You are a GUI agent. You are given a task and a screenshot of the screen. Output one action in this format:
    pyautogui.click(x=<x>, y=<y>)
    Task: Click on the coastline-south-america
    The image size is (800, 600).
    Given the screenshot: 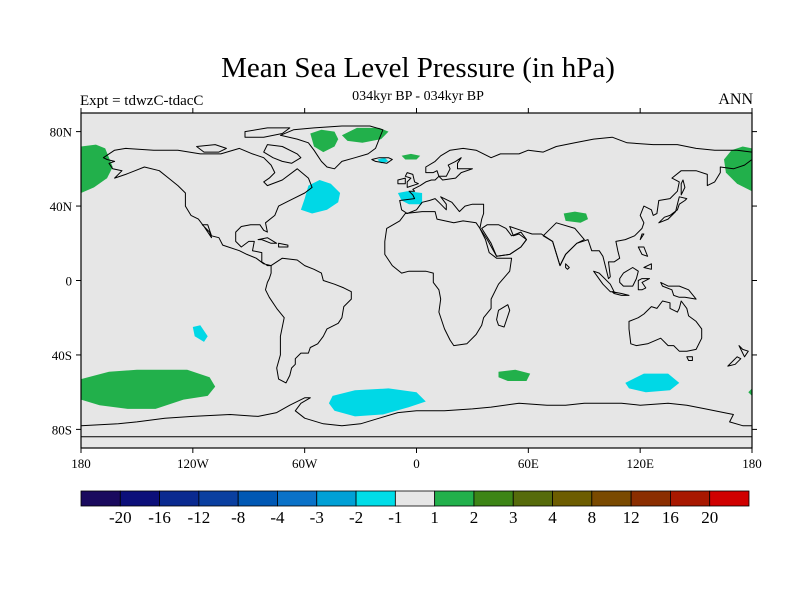 What is the action you would take?
    pyautogui.click(x=308, y=320)
    